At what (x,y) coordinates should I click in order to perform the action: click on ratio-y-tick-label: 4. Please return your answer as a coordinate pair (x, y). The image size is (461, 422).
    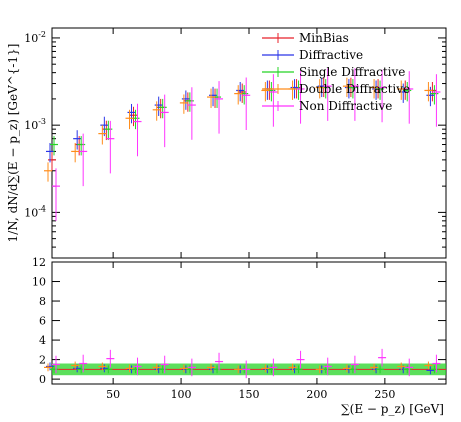
    Looking at the image, I should click on (42, 340).